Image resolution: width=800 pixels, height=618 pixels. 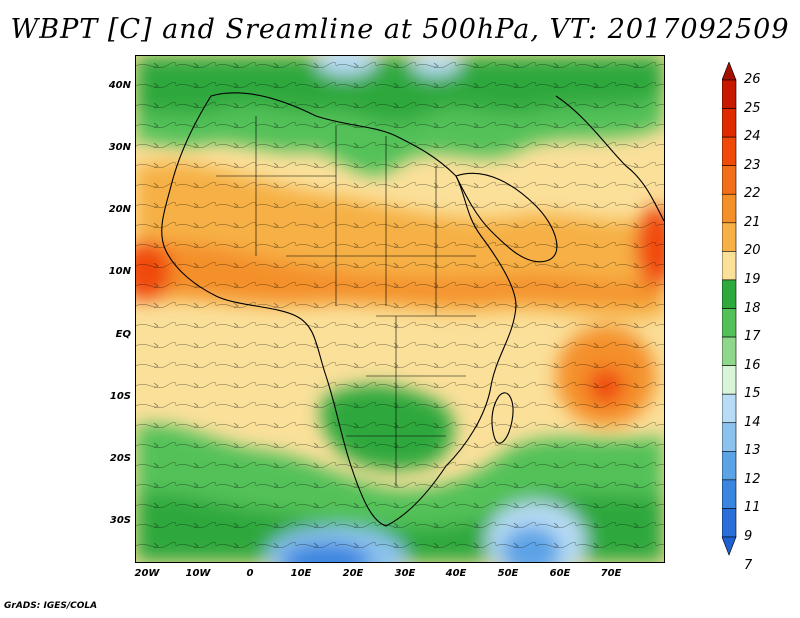 I want to click on colorbar-label: 19, so click(x=752, y=279).